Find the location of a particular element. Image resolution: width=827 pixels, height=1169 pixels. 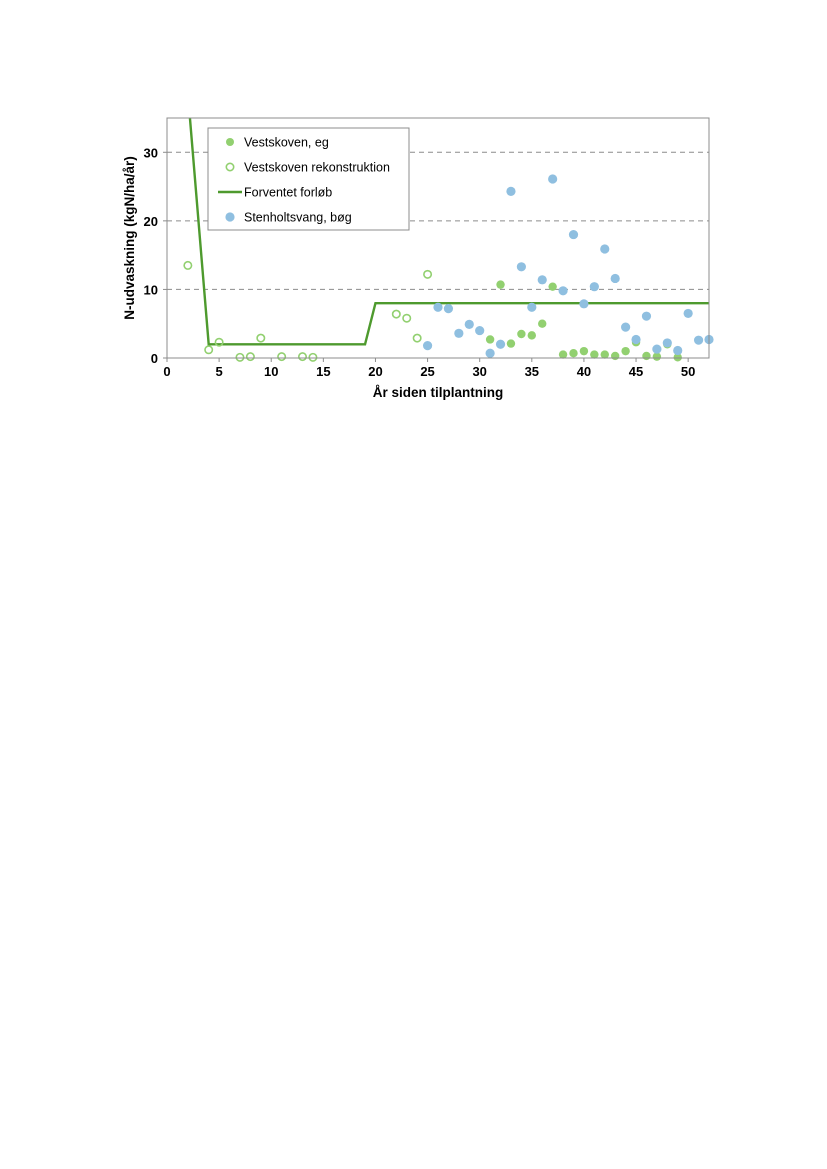

series-line-forventet-forloeb is located at coordinates (448, 232).